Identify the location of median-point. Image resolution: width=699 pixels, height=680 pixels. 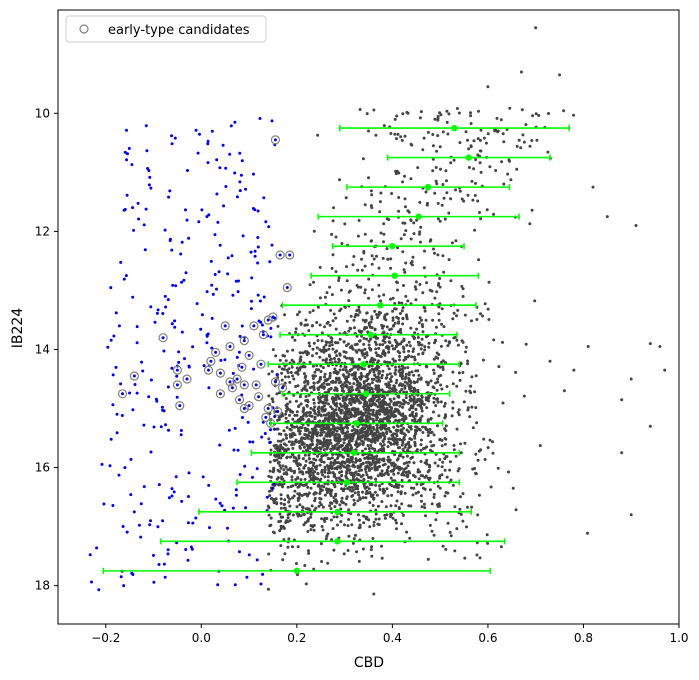
(297, 571).